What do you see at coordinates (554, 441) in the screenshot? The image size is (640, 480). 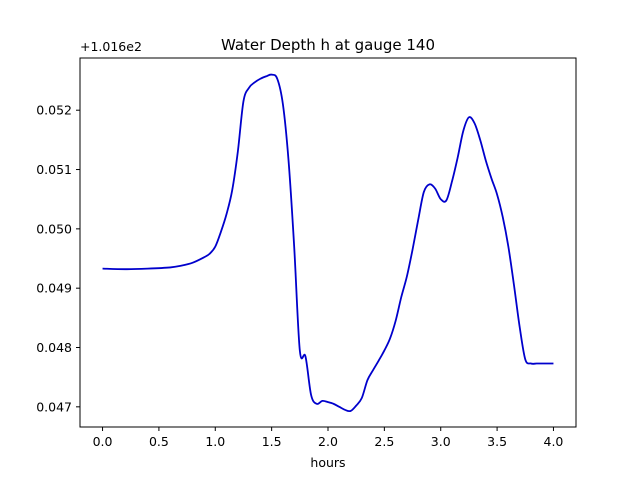 I see `x-tick-label: 4.0` at bounding box center [554, 441].